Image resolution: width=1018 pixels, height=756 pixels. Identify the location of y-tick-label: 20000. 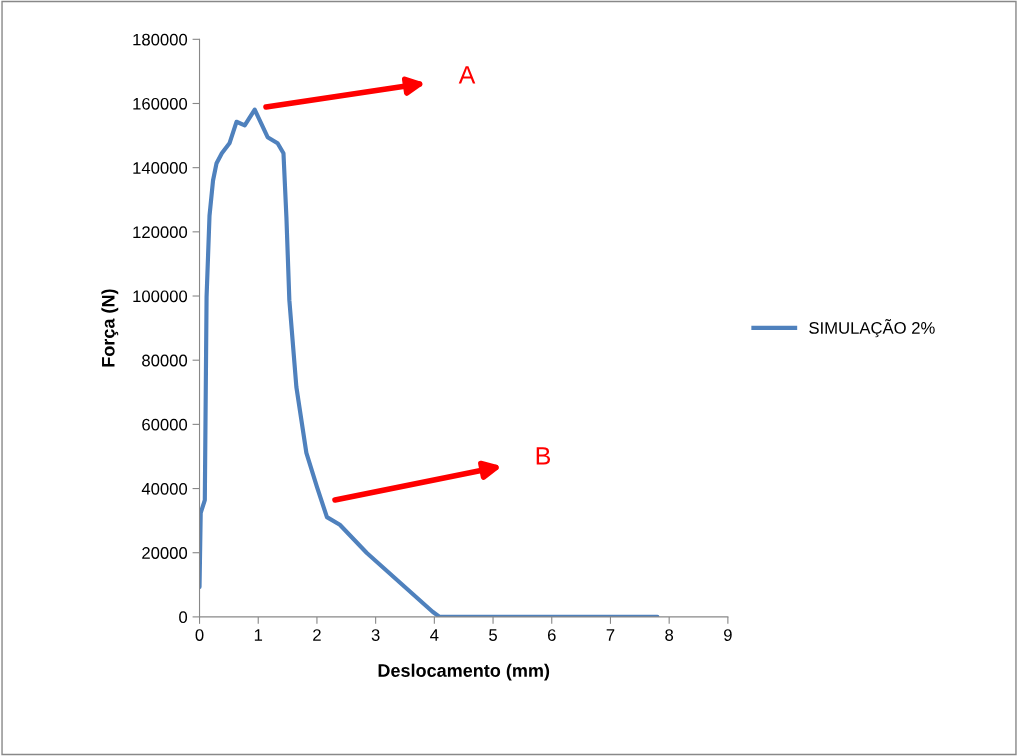
(165, 553).